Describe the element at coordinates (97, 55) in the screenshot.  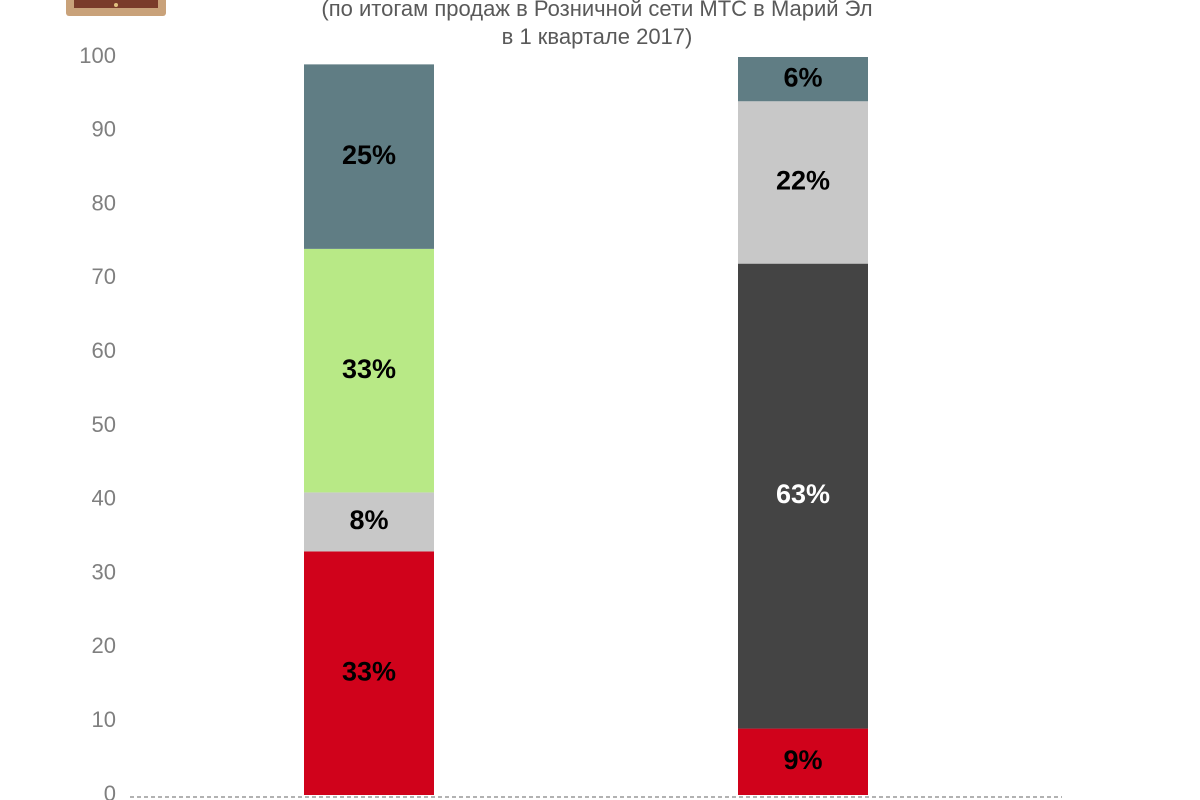
I see `y-tick-label: 100` at that location.